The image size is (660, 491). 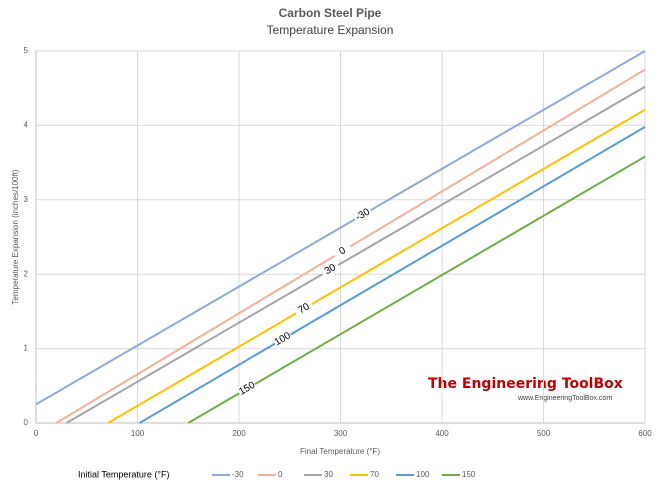 I want to click on legend-label: 70, so click(x=374, y=474).